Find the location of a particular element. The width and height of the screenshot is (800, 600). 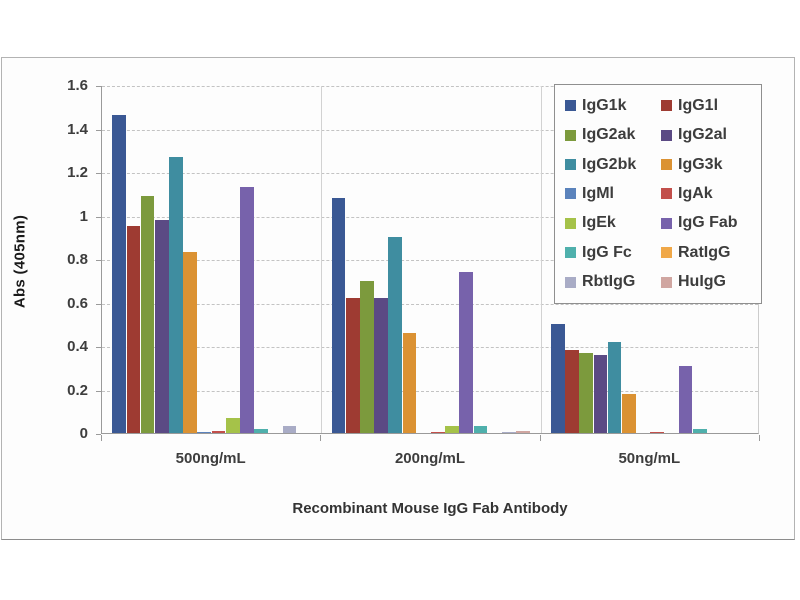

legend-label: IgG2ak is located at coordinates (609, 135).